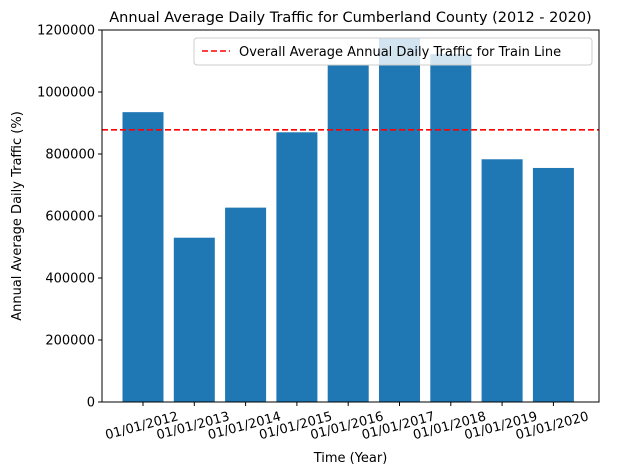 Image resolution: width=634 pixels, height=475 pixels. I want to click on y-axis-ticks: 0 200000 400000 600000 800000 1000000 1200000, so click(69, 217).